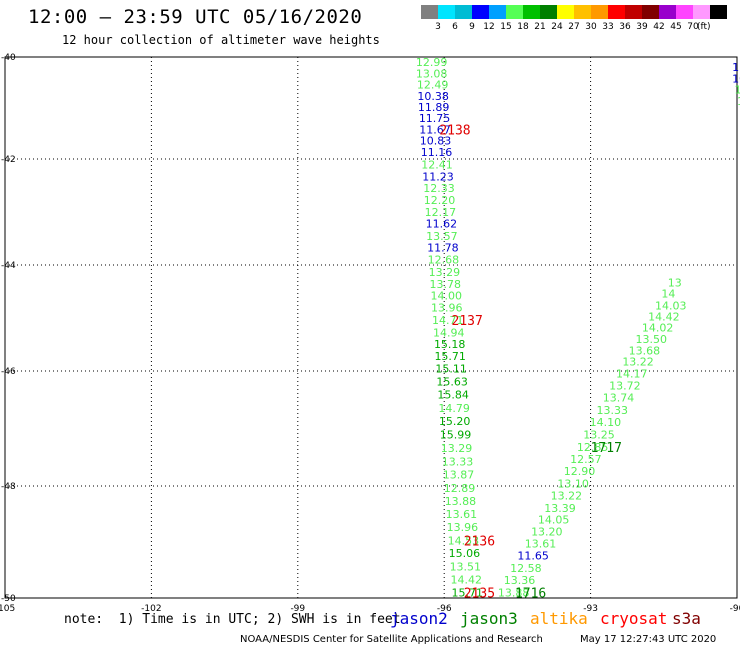 This screenshot has width=740, height=650. Describe the element at coordinates (560, 508) in the screenshot. I see `wave-height-label: 13.39` at that location.